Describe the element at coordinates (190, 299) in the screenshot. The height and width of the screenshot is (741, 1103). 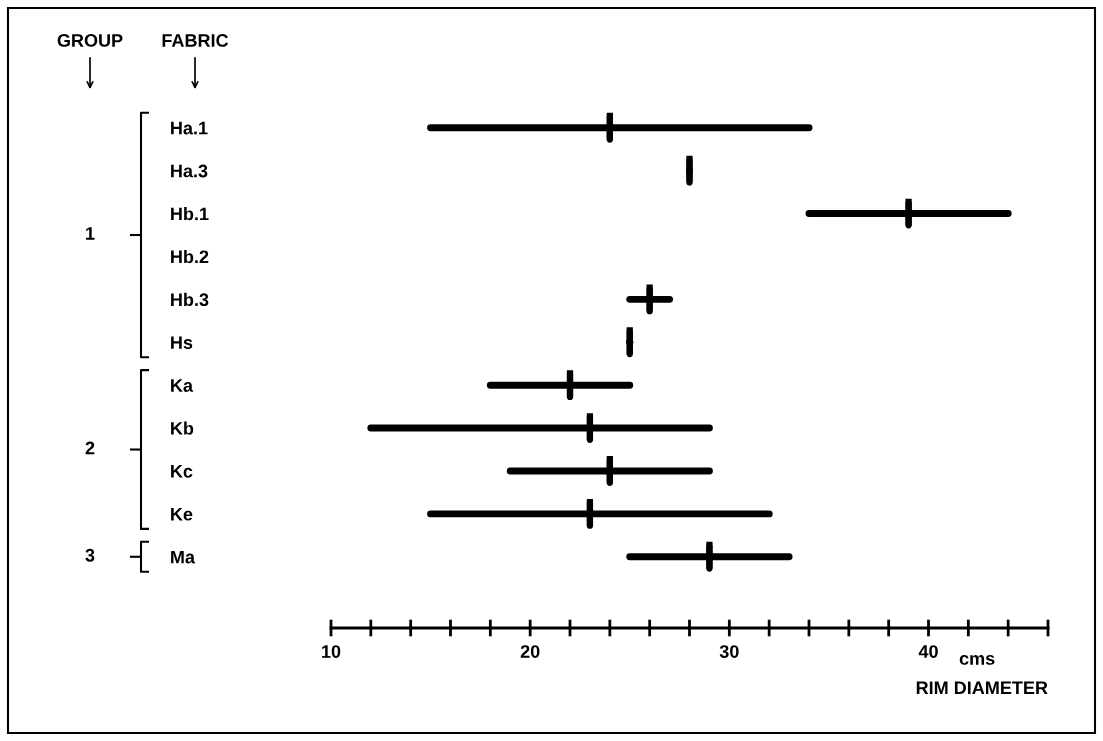
I see `y-tick-label: Hb.3` at that location.